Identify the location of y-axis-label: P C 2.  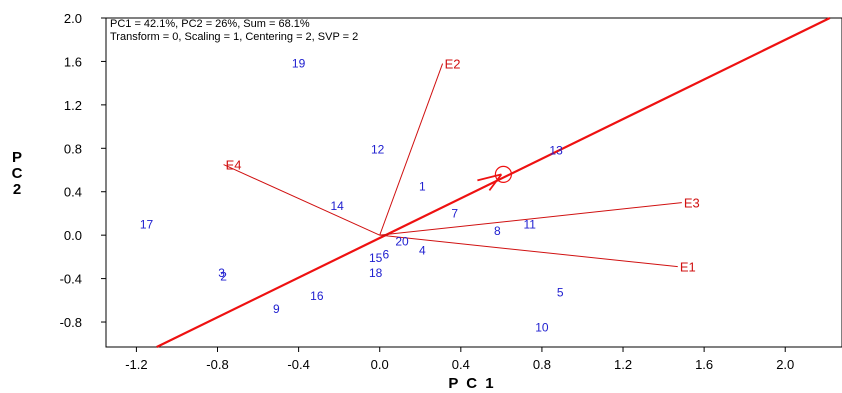
(18, 173).